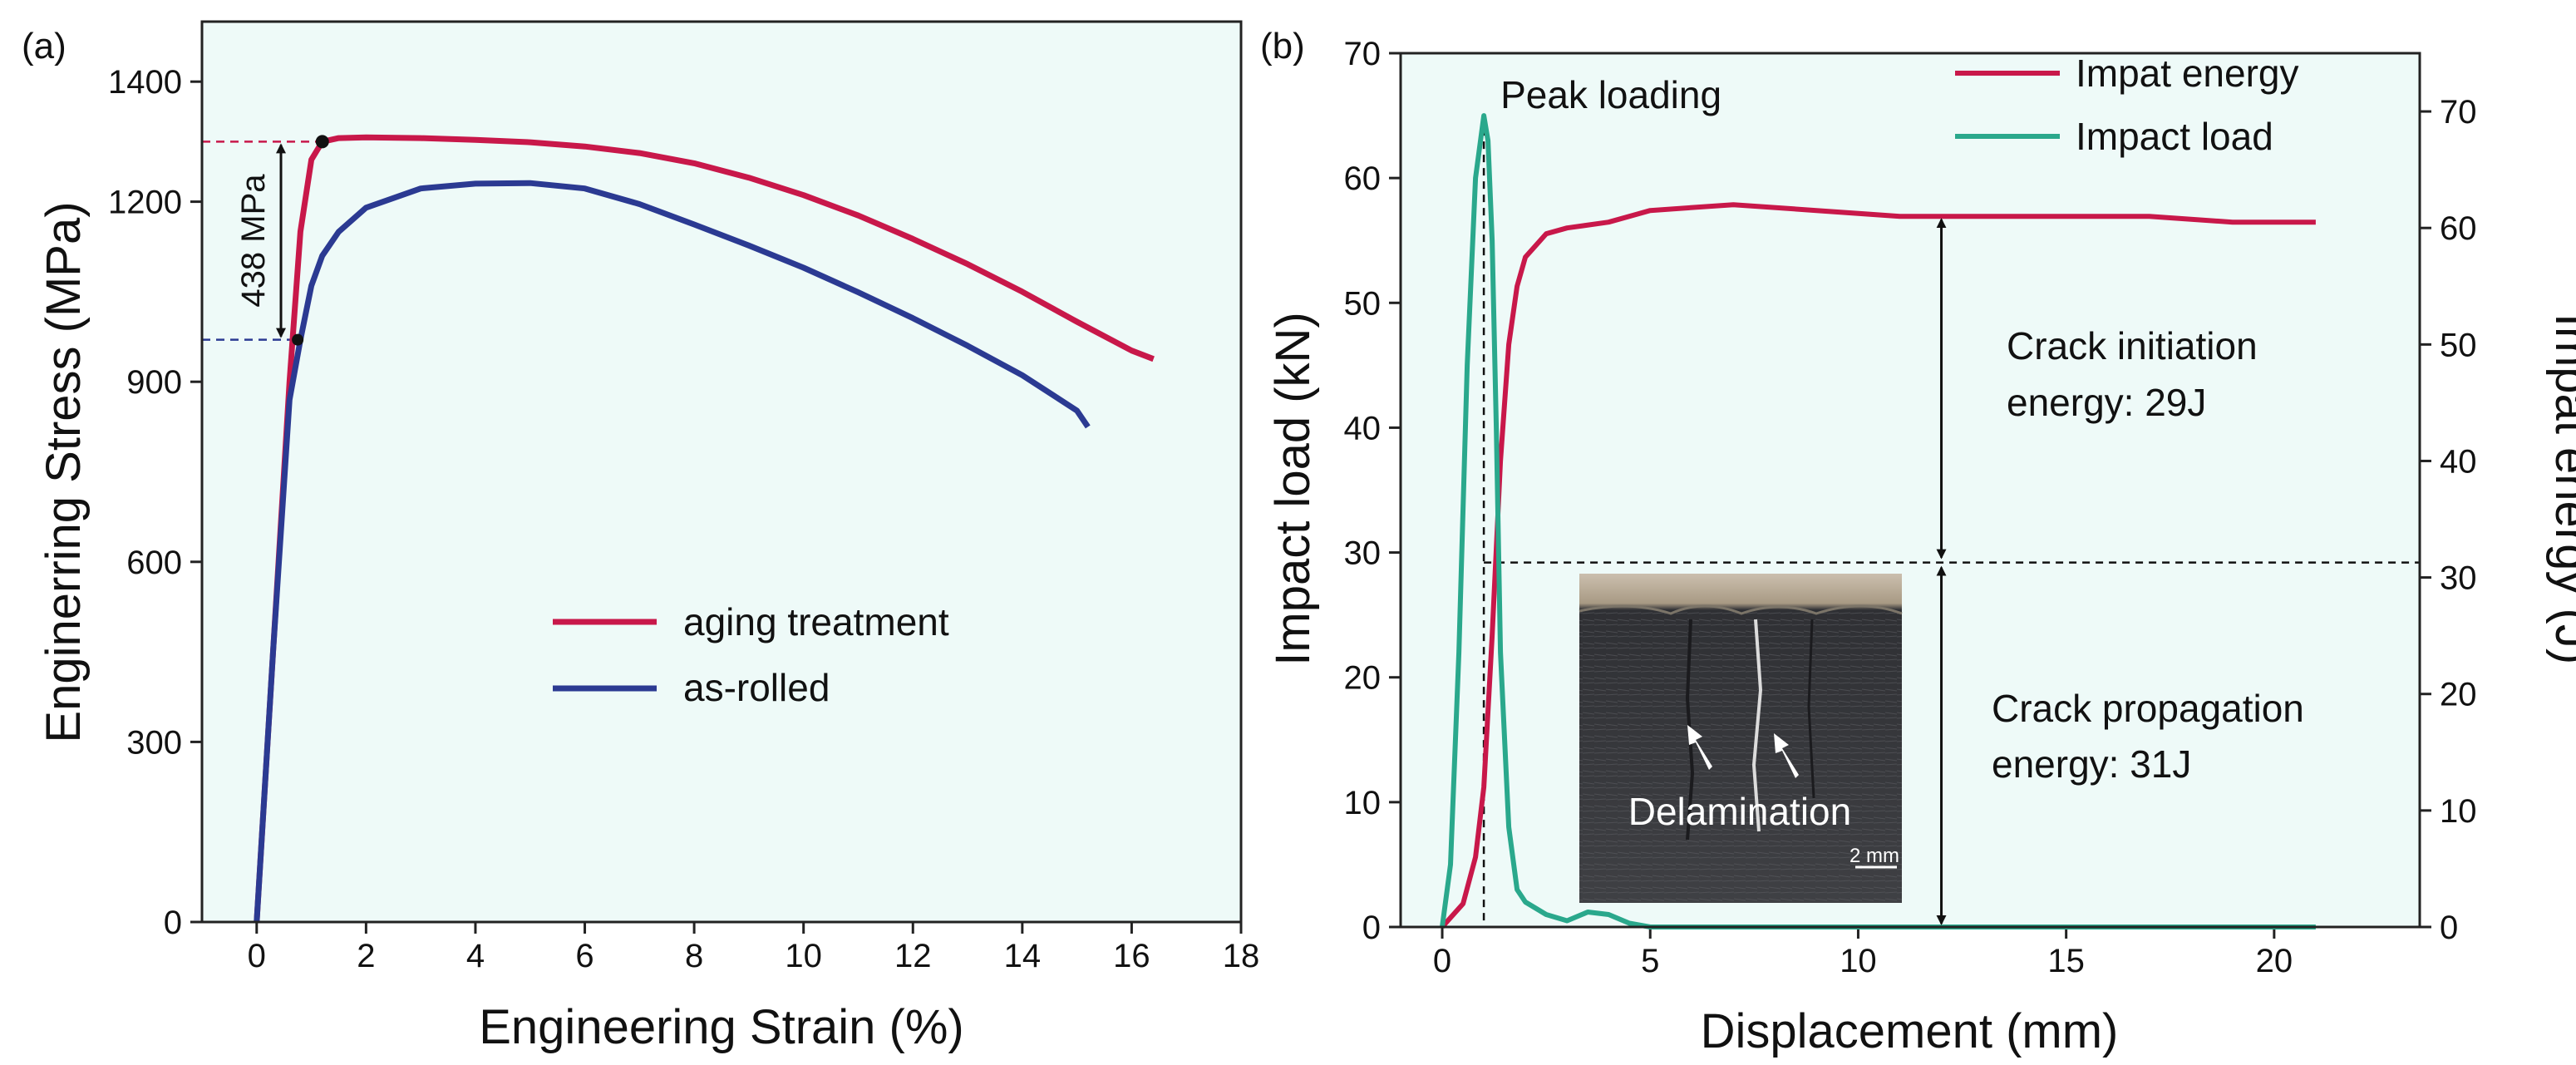  What do you see at coordinates (2458, 462) in the screenshot?
I see `panel-b-y-right-tick-label: 40` at bounding box center [2458, 462].